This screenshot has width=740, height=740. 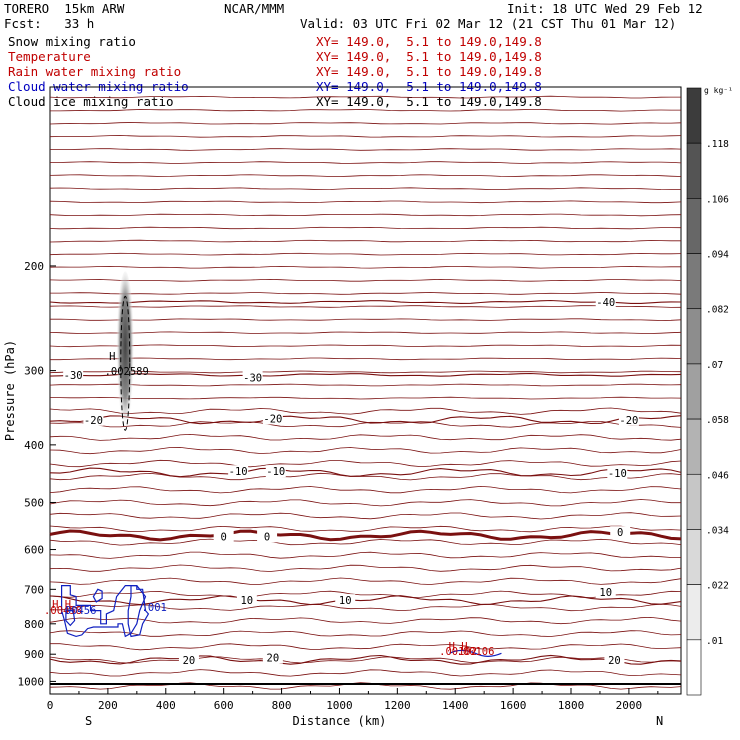 What do you see at coordinates (49, 56) in the screenshot?
I see `field-temperature: Temperature` at bounding box center [49, 56].